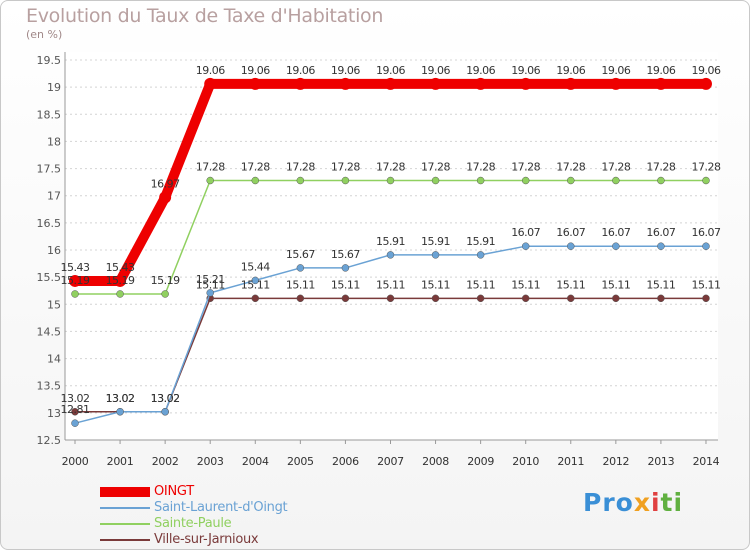 Image resolution: width=750 pixels, height=550 pixels. What do you see at coordinates (221, 507) in the screenshot?
I see `legend-label: Saint-Laurent-d'Oingt` at bounding box center [221, 507].